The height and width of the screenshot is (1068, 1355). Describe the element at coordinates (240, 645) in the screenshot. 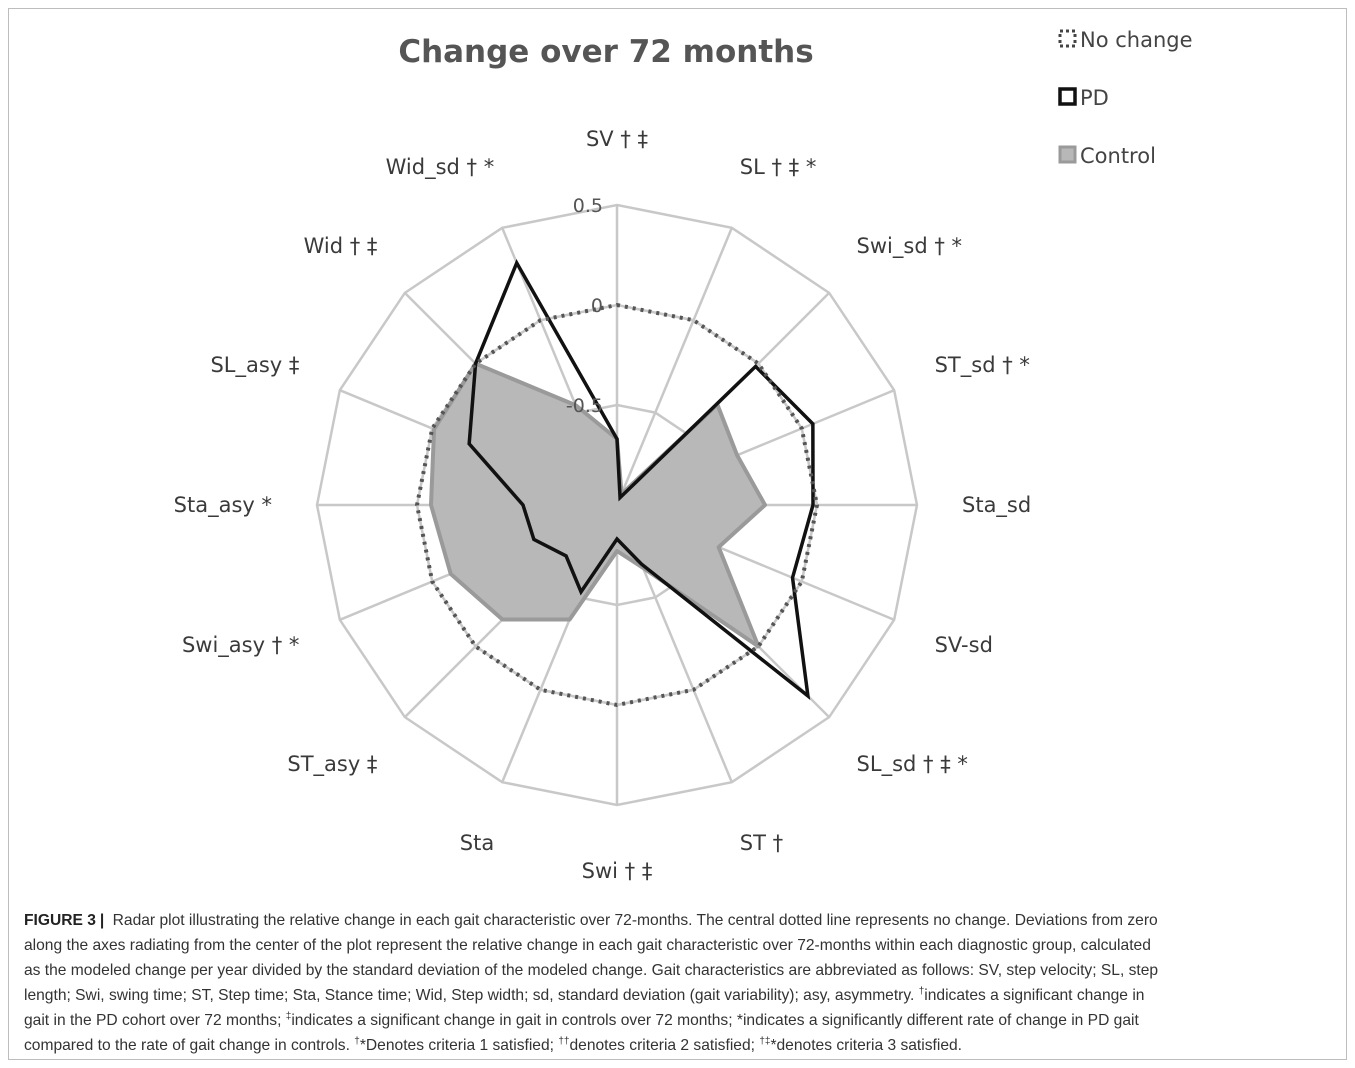

I see `axis-label-swi-asy: Swi_asy † *` at that location.